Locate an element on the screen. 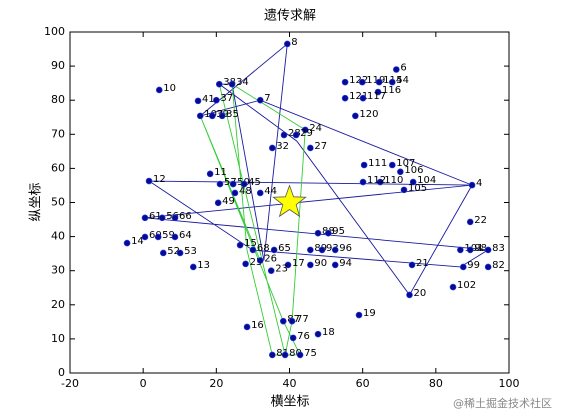  y-tick-label: 90 is located at coordinates (58, 65).